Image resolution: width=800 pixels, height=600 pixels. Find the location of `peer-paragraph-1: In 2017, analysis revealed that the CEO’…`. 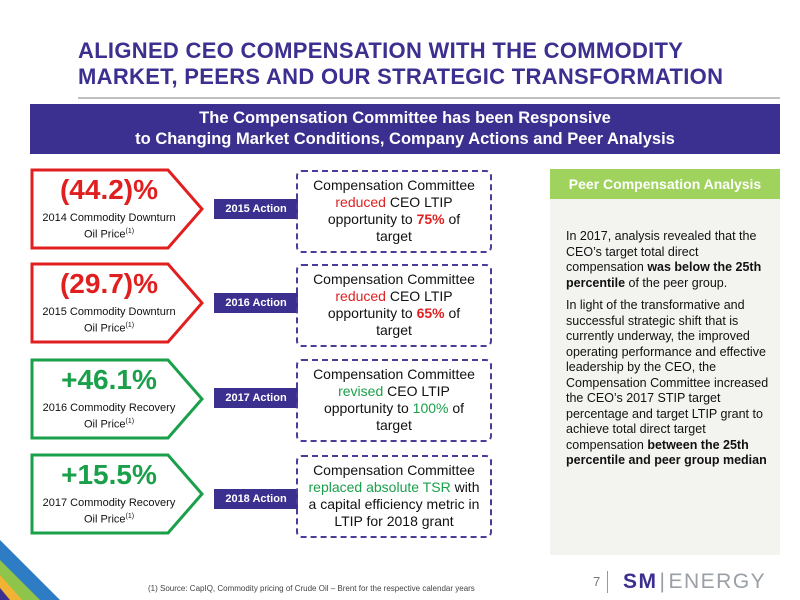

peer-paragraph-1: In 2017, analysis revealed that the CEO’… is located at coordinates (668, 260).